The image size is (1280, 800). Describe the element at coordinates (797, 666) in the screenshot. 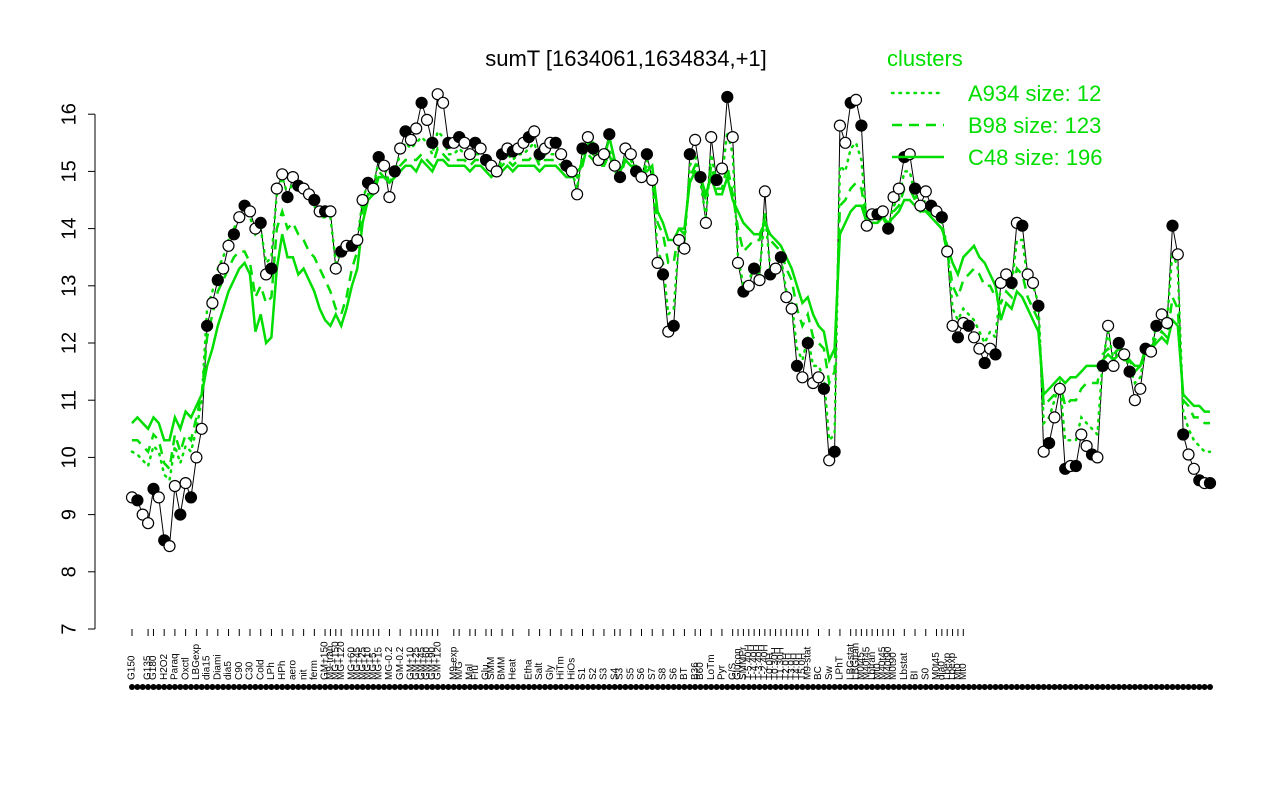

I see `x-tick-label: T4.0H` at that location.